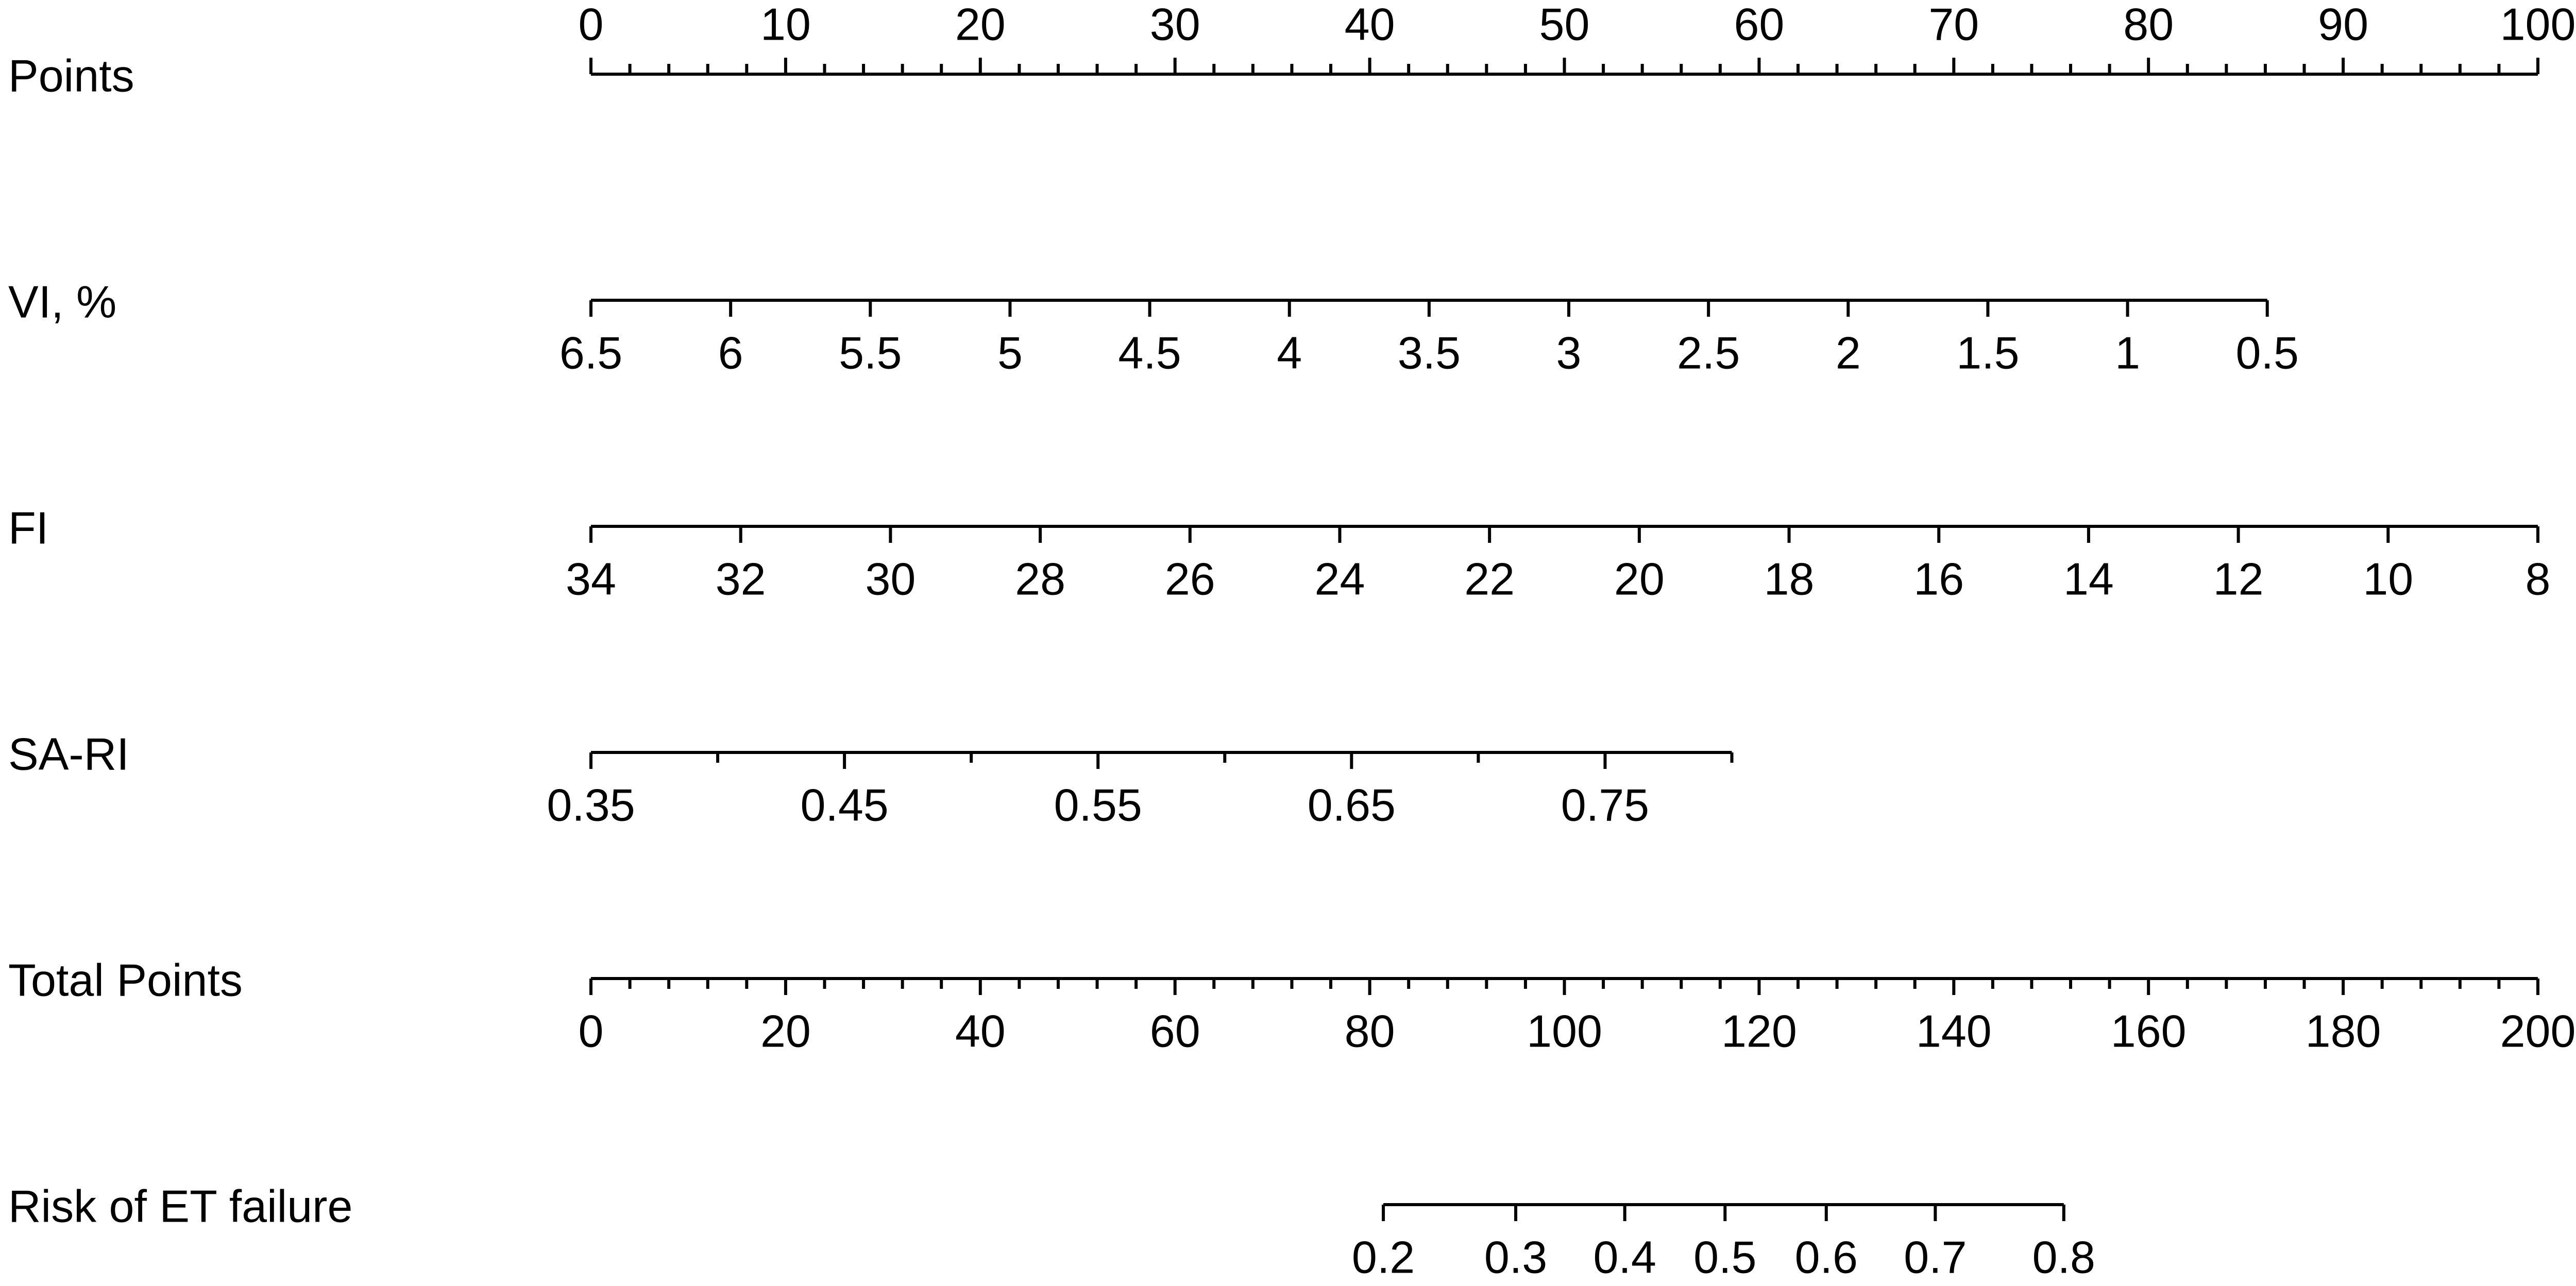  Describe the element at coordinates (1938, 578) in the screenshot. I see `tick-label: 16` at that location.